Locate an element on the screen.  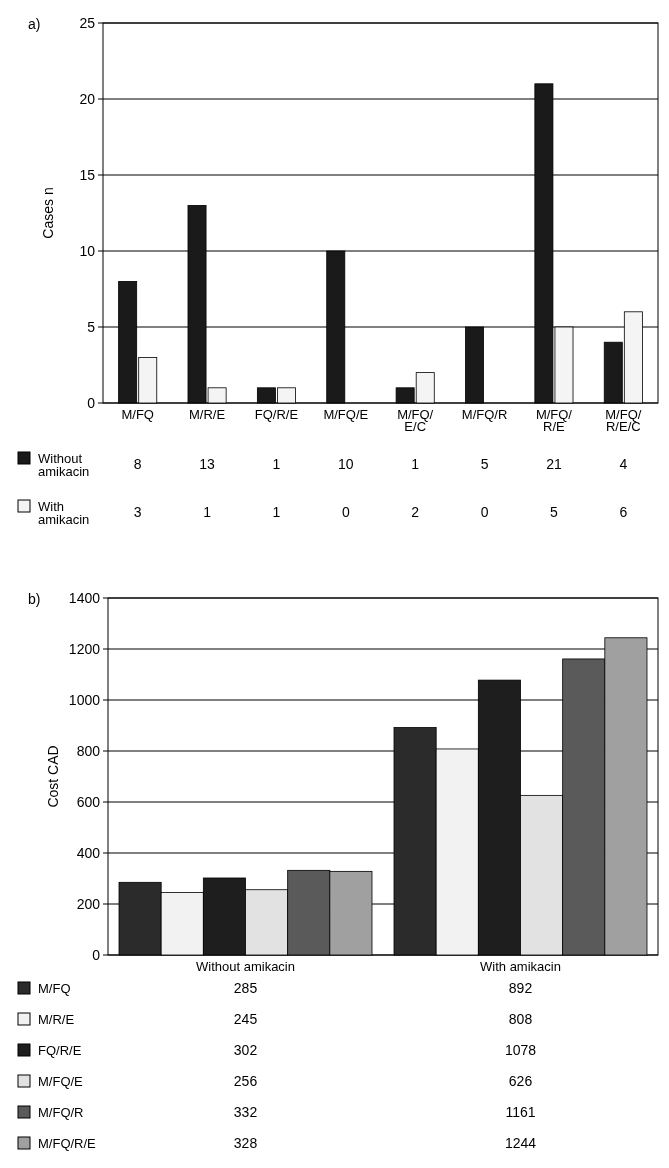
data-label: 21 is located at coordinates (554, 464).